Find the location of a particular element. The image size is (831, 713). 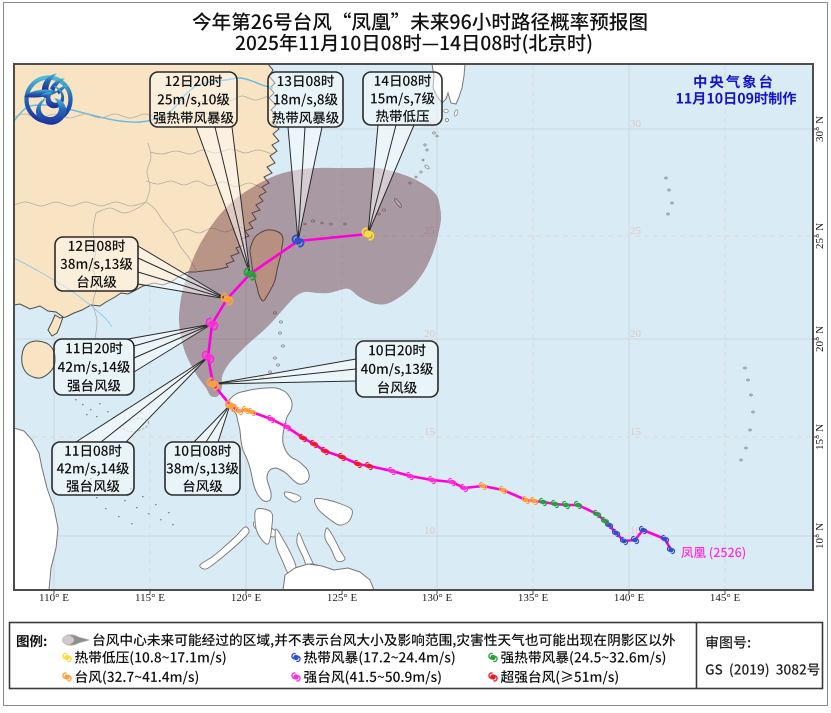

svg-text: 25° N is located at coordinates (820, 236).